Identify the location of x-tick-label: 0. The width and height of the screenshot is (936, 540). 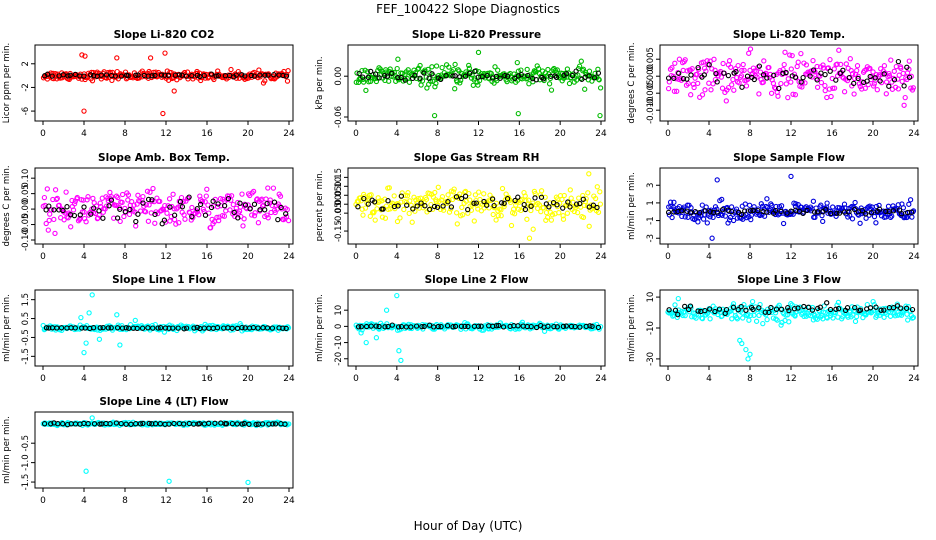
(43, 379).